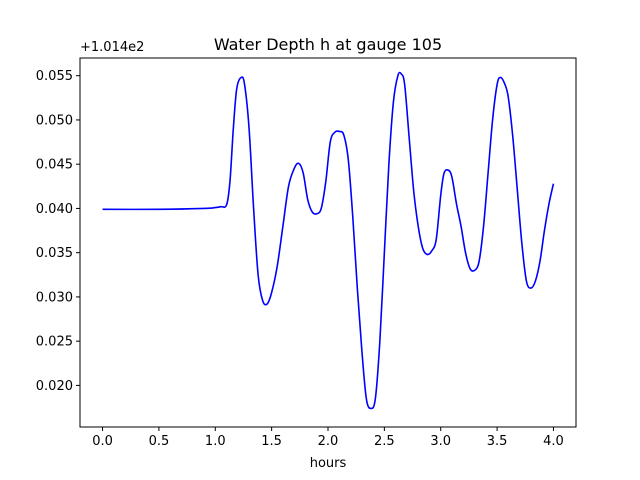 Image resolution: width=640 pixels, height=480 pixels. Describe the element at coordinates (112, 47) in the screenshot. I see `y-offset-text: +1.014e2` at that location.